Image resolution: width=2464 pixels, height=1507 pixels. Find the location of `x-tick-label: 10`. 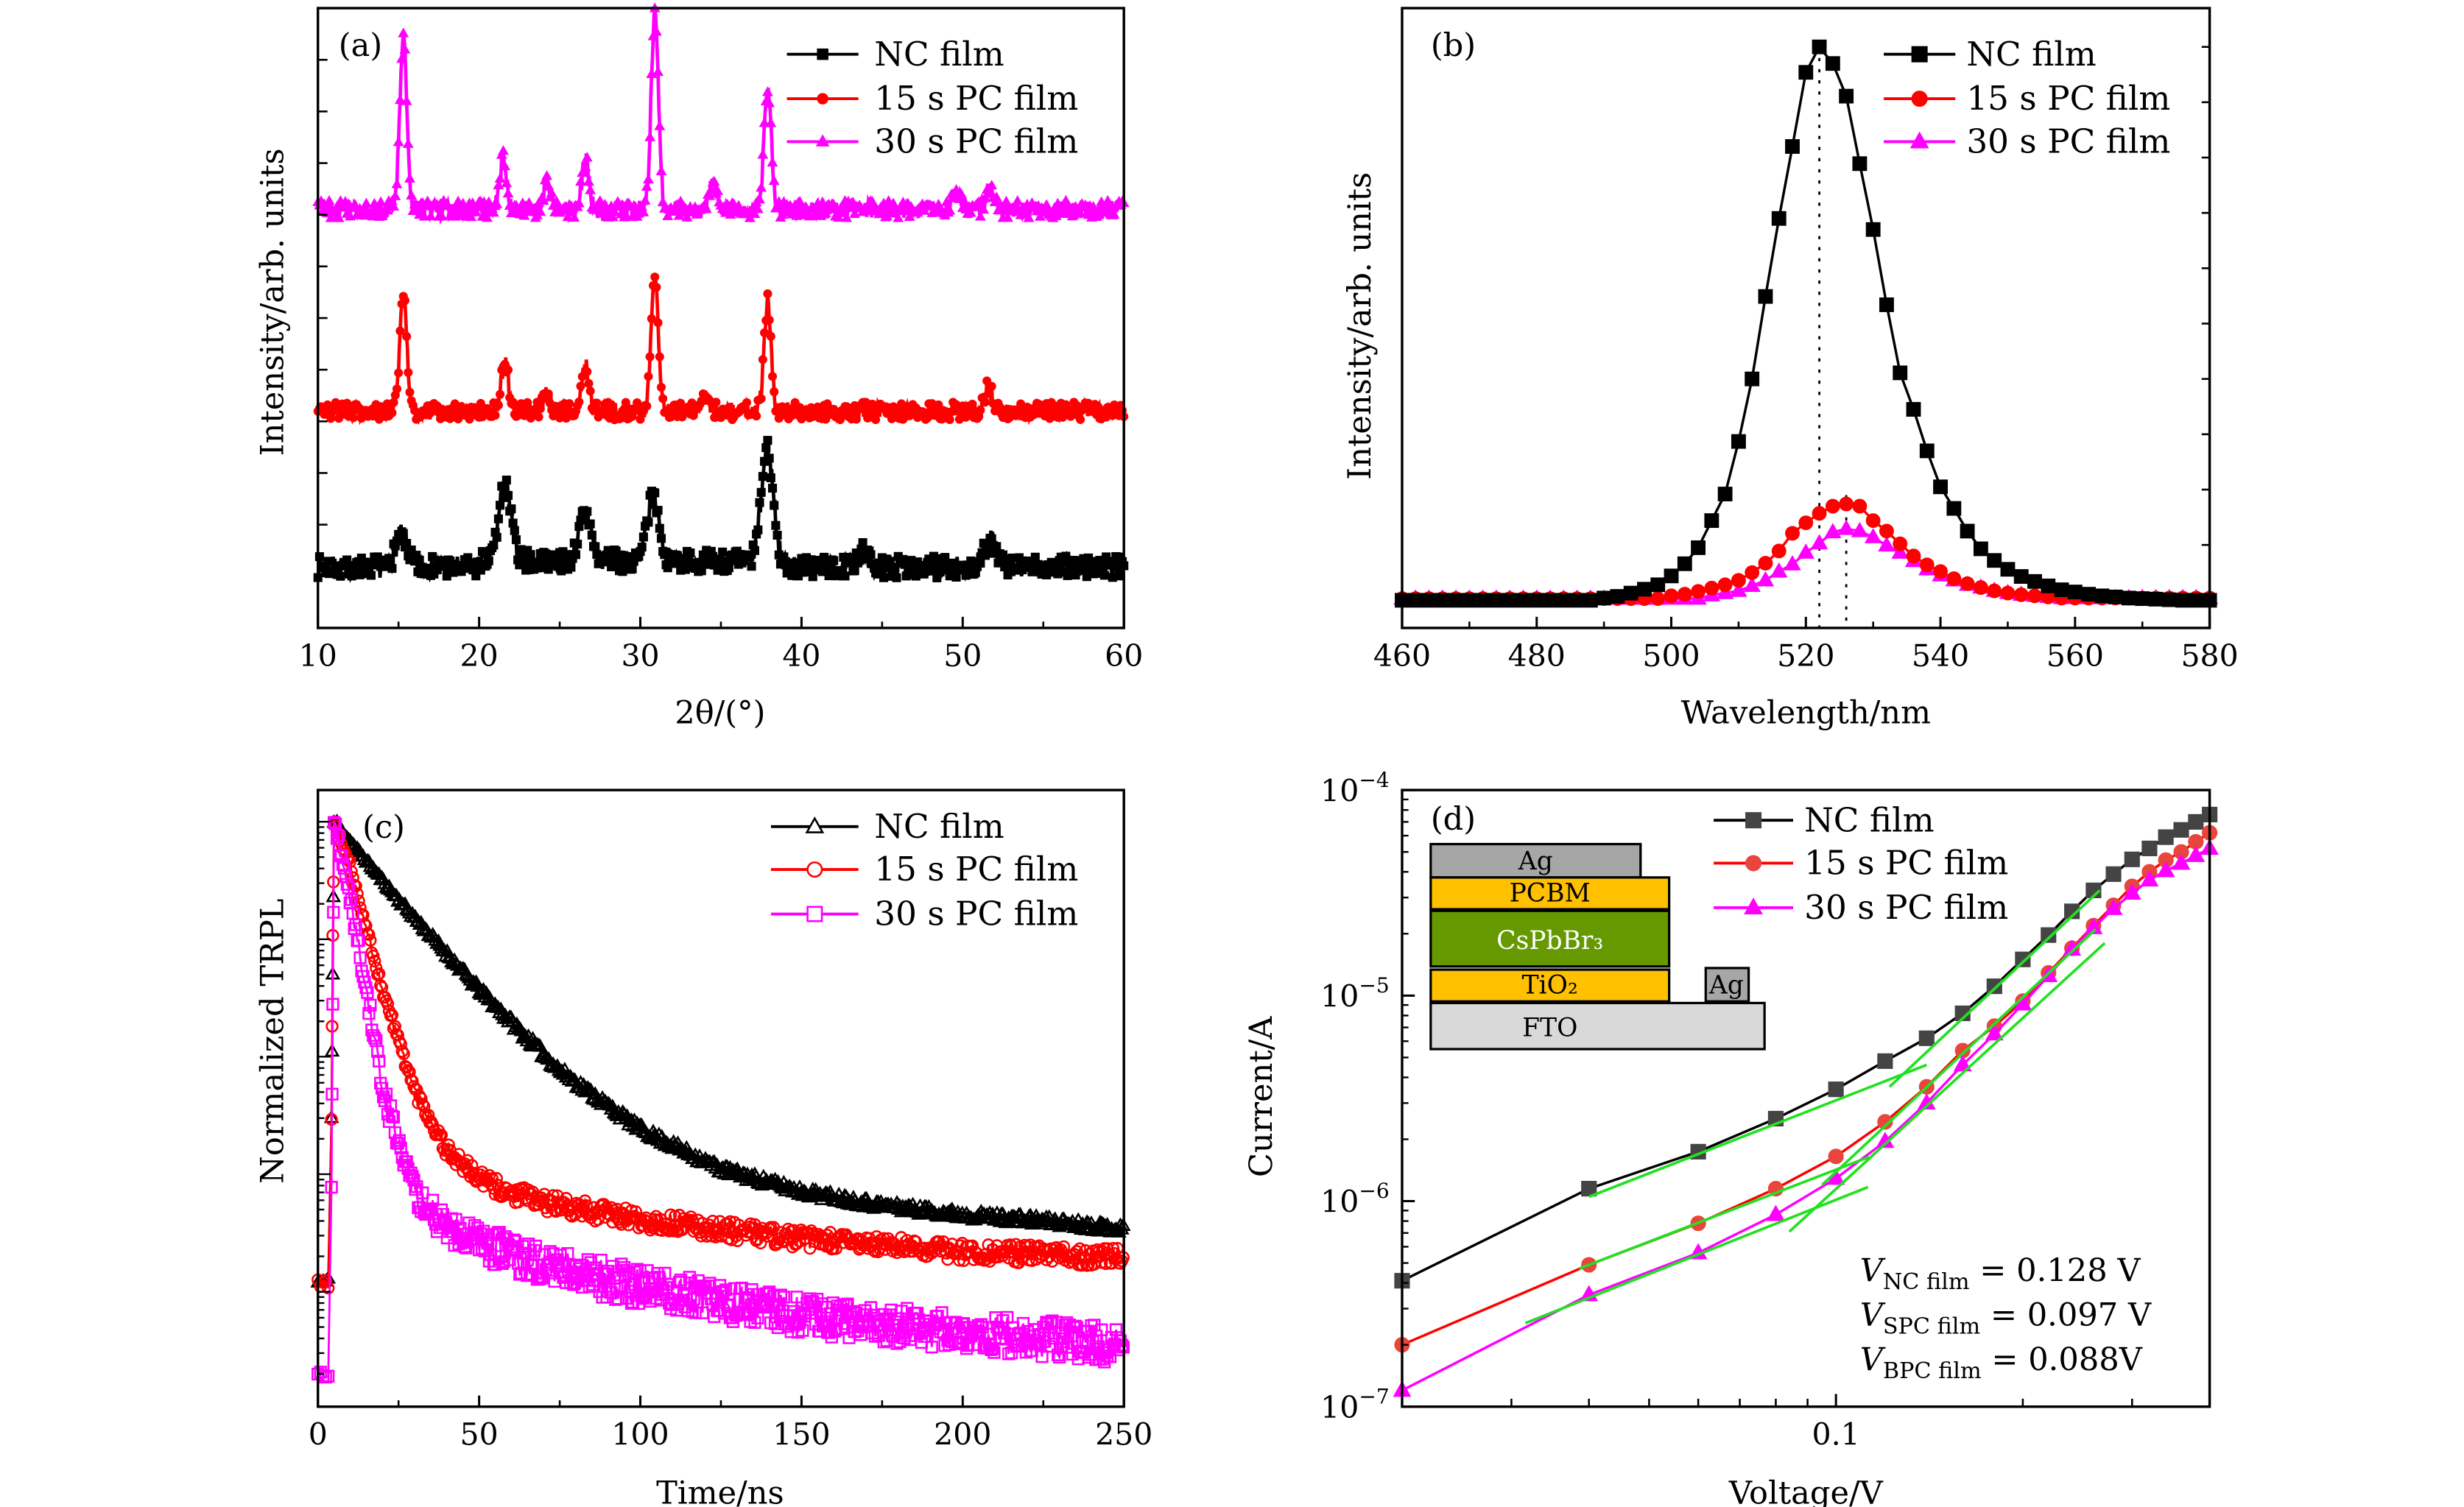

x-tick-label: 10 is located at coordinates (318, 656).